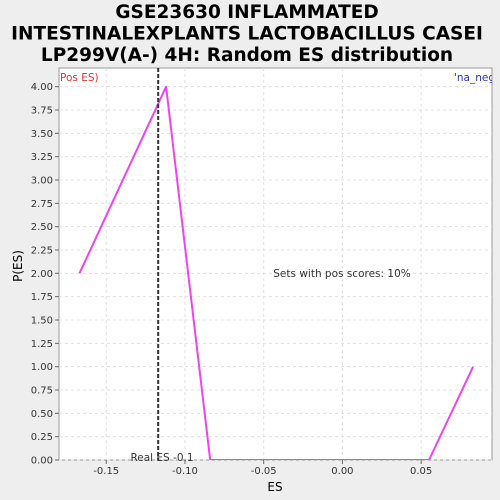 The height and width of the screenshot is (500, 500). Describe the element at coordinates (264, 471) in the screenshot. I see `x-tick-label: -0.05` at that location.